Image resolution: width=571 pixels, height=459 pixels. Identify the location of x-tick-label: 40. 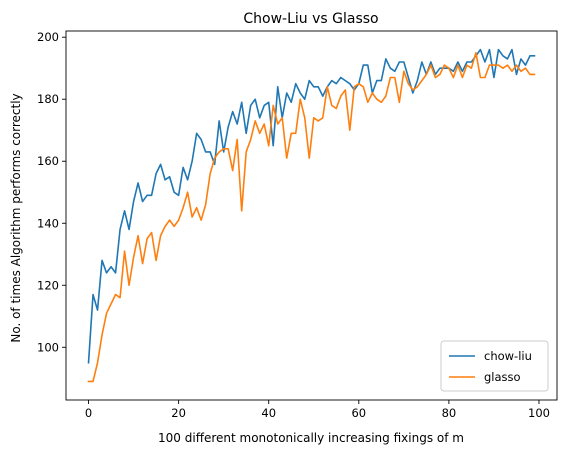
(268, 413).